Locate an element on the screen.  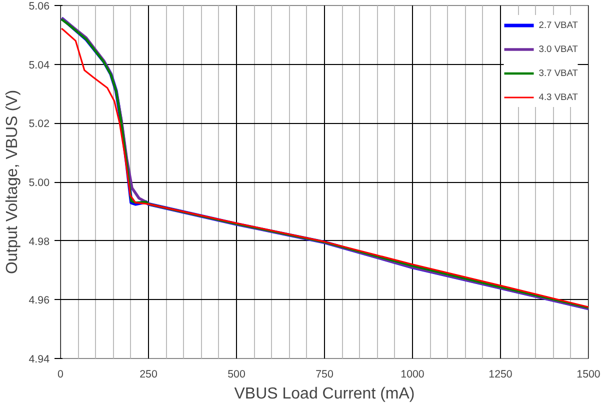
y-tick-label: 4.98 is located at coordinates (39, 242).